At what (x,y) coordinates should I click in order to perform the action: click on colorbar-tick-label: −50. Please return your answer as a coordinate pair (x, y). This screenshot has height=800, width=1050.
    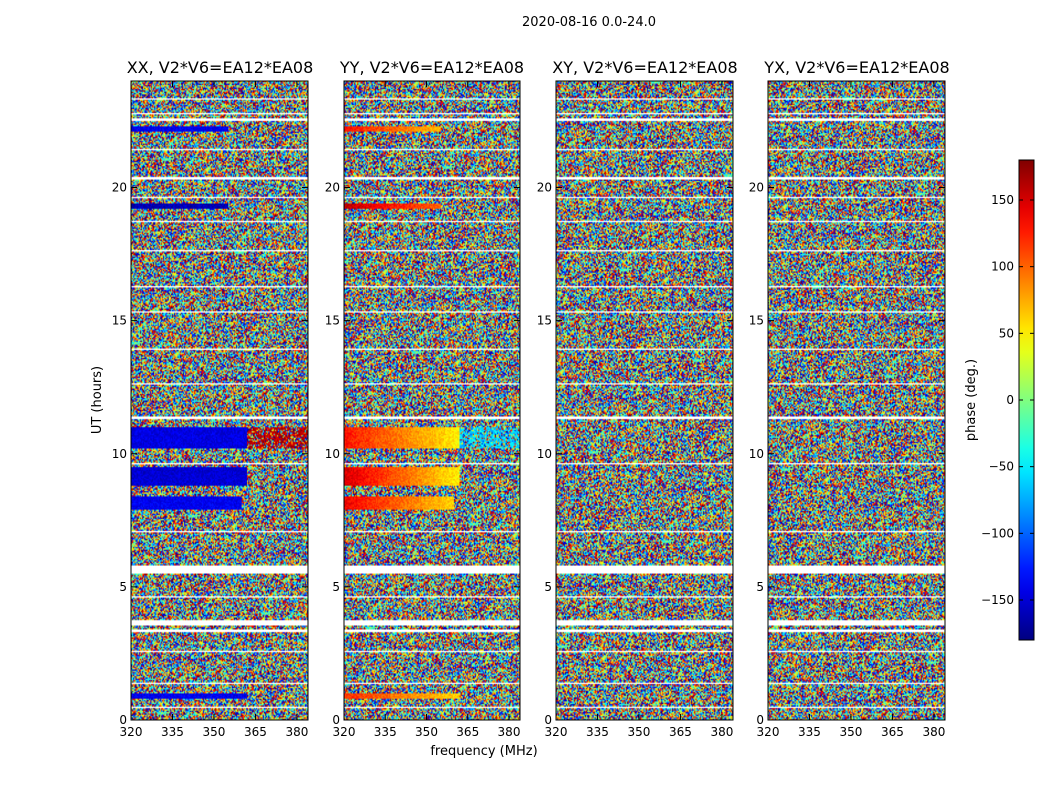
    Looking at the image, I should click on (1001, 467).